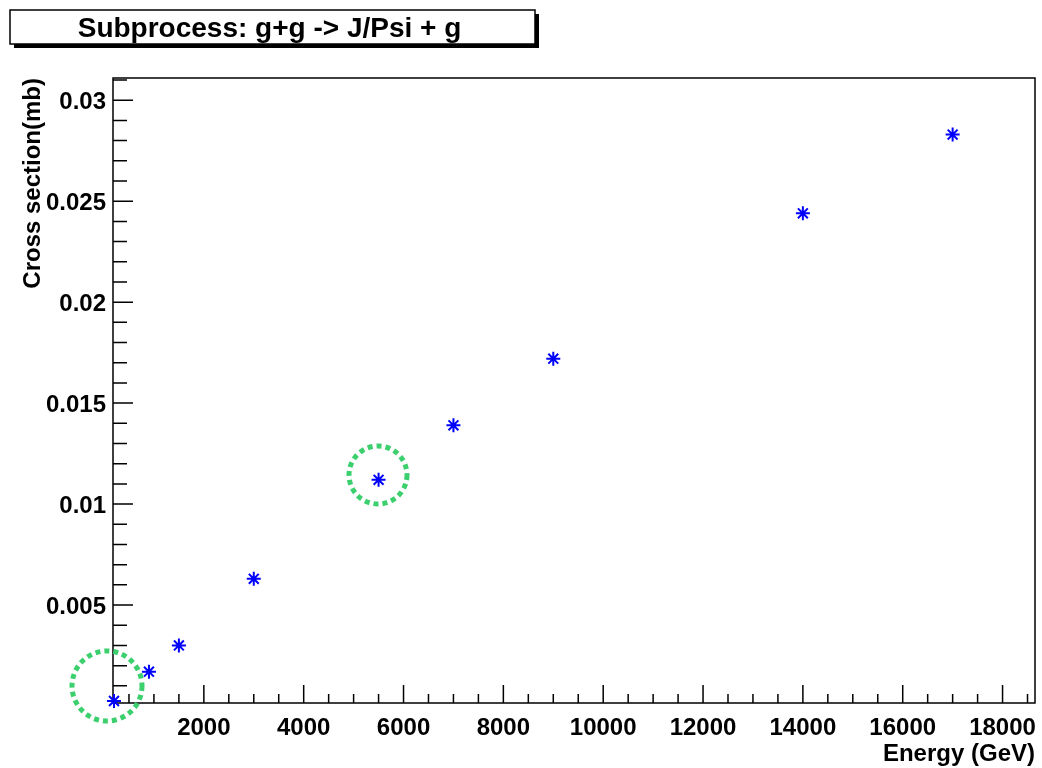  I want to click on x-tick-label: 14000, so click(803, 726).